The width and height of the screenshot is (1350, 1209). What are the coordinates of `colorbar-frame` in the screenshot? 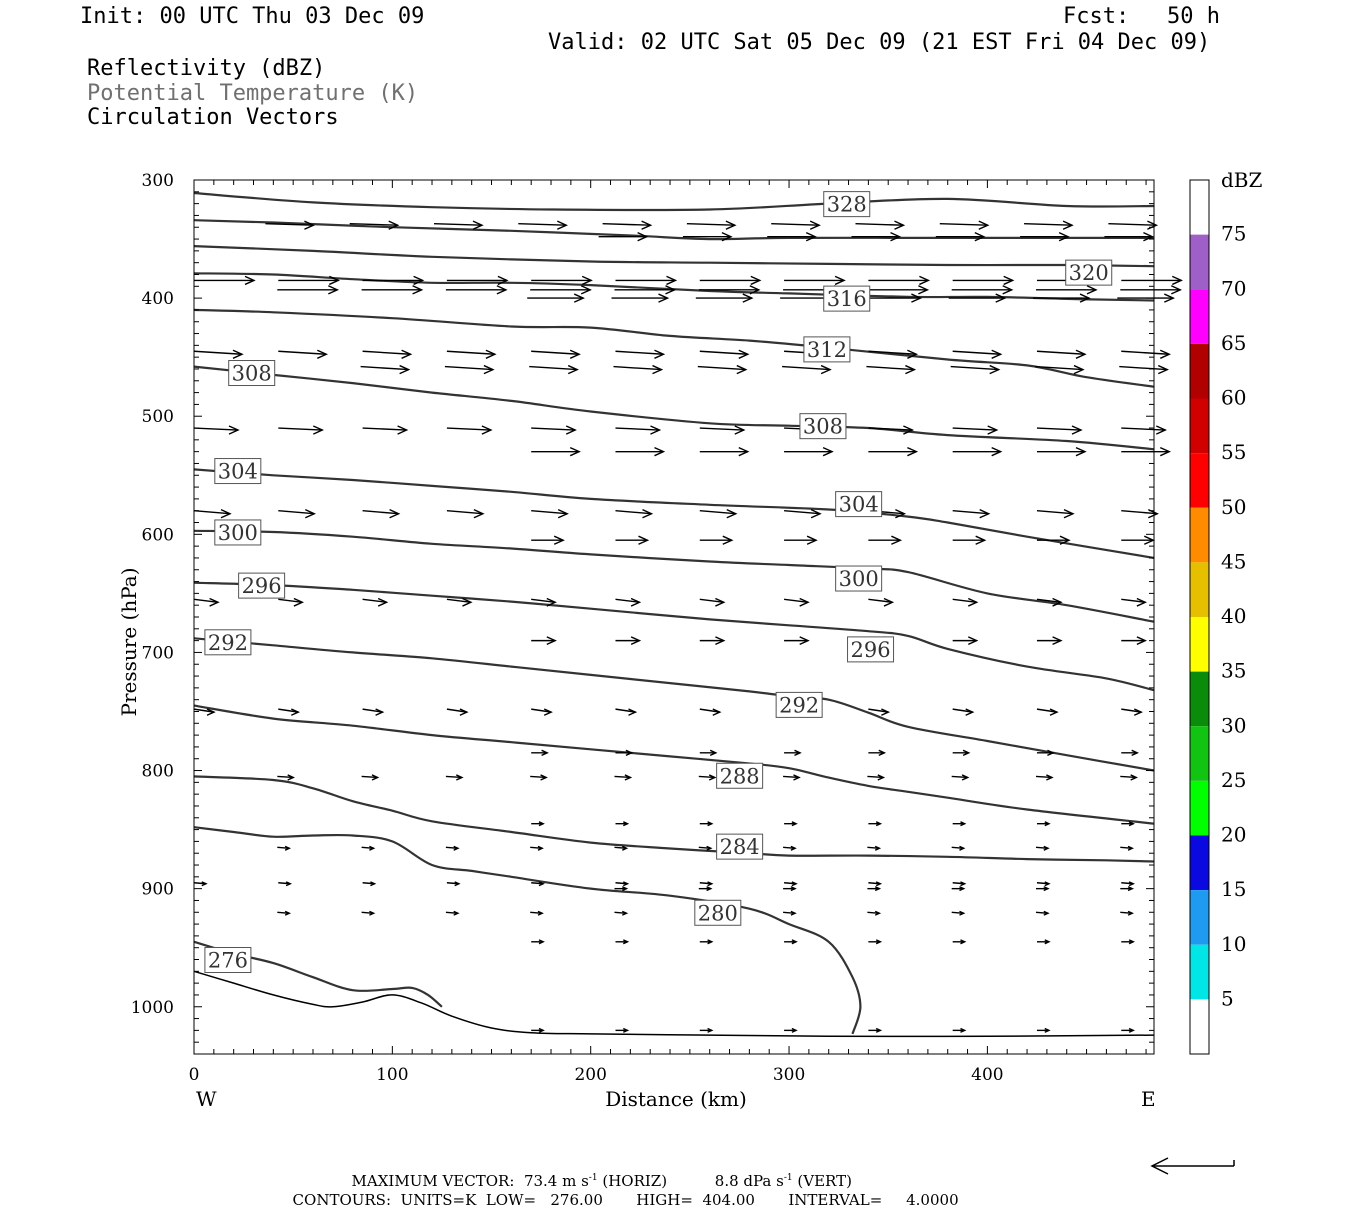 It's located at (1199, 617).